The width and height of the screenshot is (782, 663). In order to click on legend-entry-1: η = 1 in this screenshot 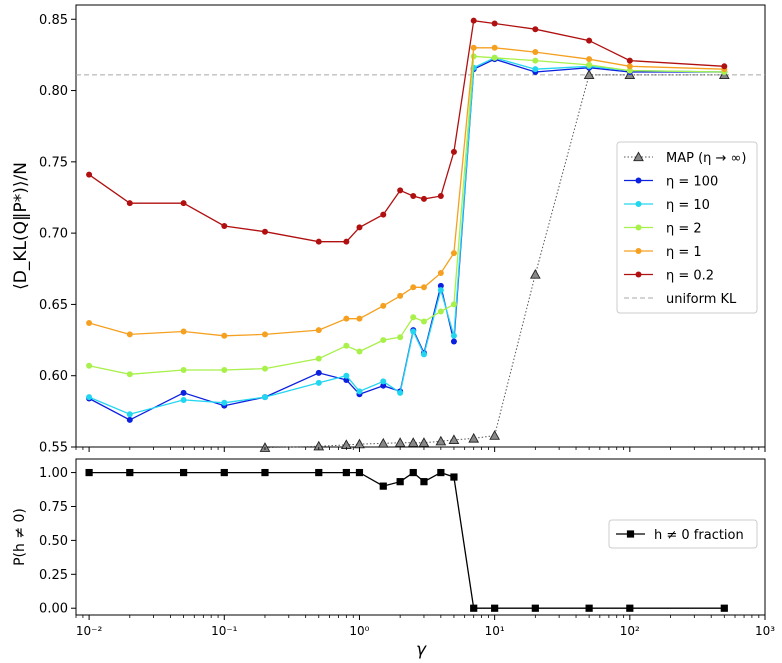, I will do `click(663, 252)`.